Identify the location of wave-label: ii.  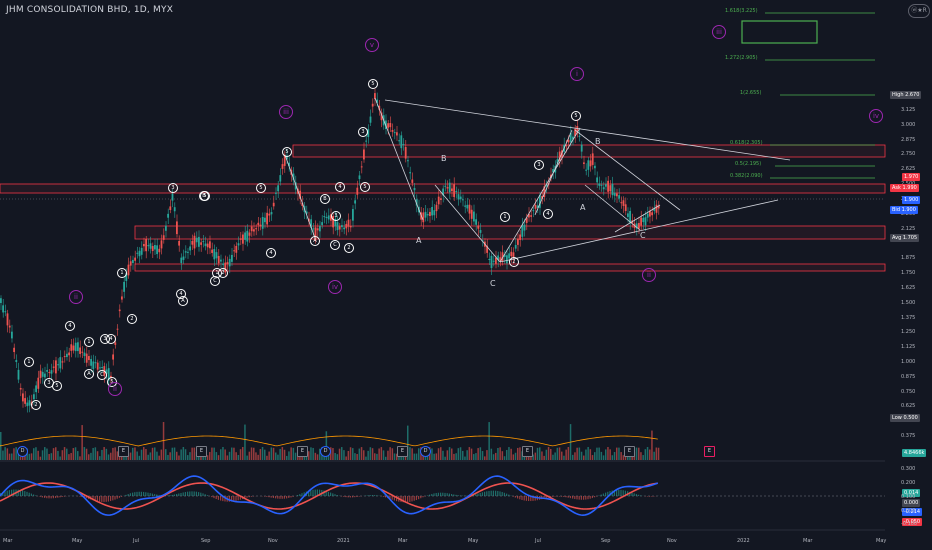
(649, 275).